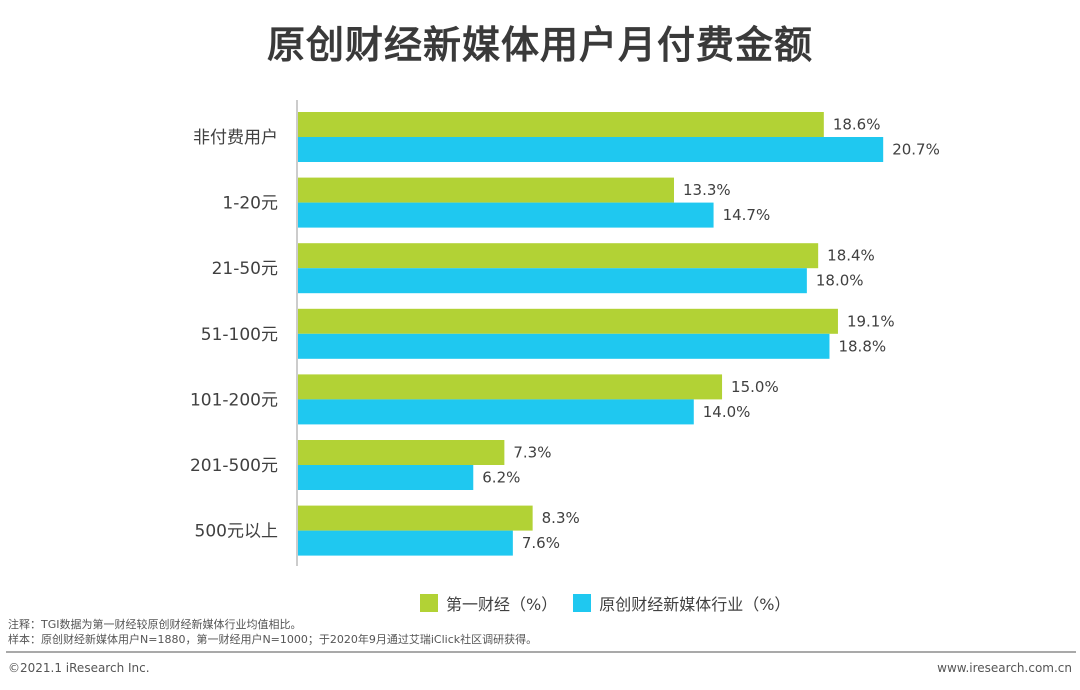 Image resolution: width=1080 pixels, height=690 pixels. I want to click on data-label: 18.8%, so click(862, 346).